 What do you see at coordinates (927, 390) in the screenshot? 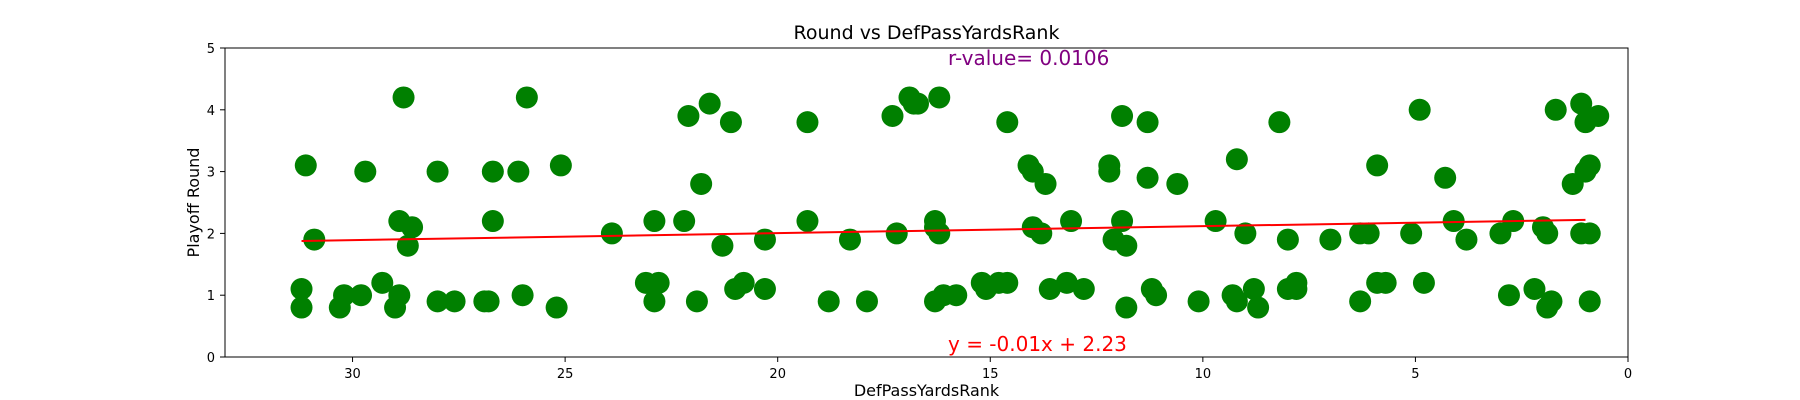
I see `x-axis-label: DefPassYardsRank` at bounding box center [927, 390].